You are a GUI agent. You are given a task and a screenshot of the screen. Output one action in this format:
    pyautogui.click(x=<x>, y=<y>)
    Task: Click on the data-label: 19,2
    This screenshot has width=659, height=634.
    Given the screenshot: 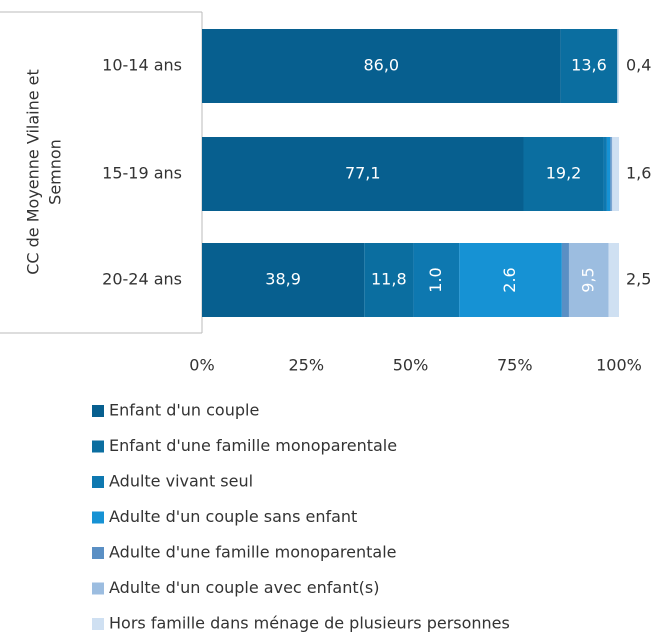 What is the action you would take?
    pyautogui.click(x=564, y=173)
    